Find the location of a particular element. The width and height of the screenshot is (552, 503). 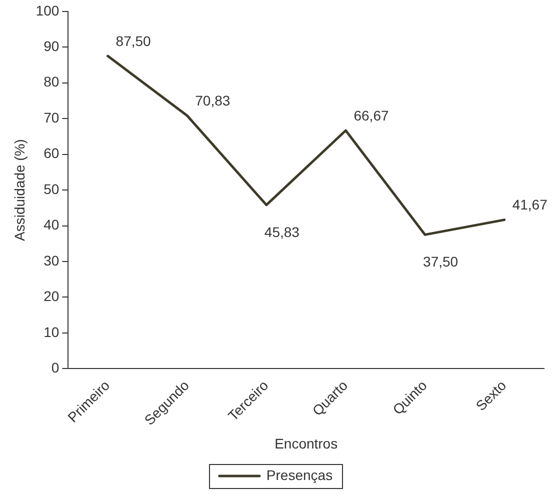

y-tick-label: 40 is located at coordinates (52, 224).